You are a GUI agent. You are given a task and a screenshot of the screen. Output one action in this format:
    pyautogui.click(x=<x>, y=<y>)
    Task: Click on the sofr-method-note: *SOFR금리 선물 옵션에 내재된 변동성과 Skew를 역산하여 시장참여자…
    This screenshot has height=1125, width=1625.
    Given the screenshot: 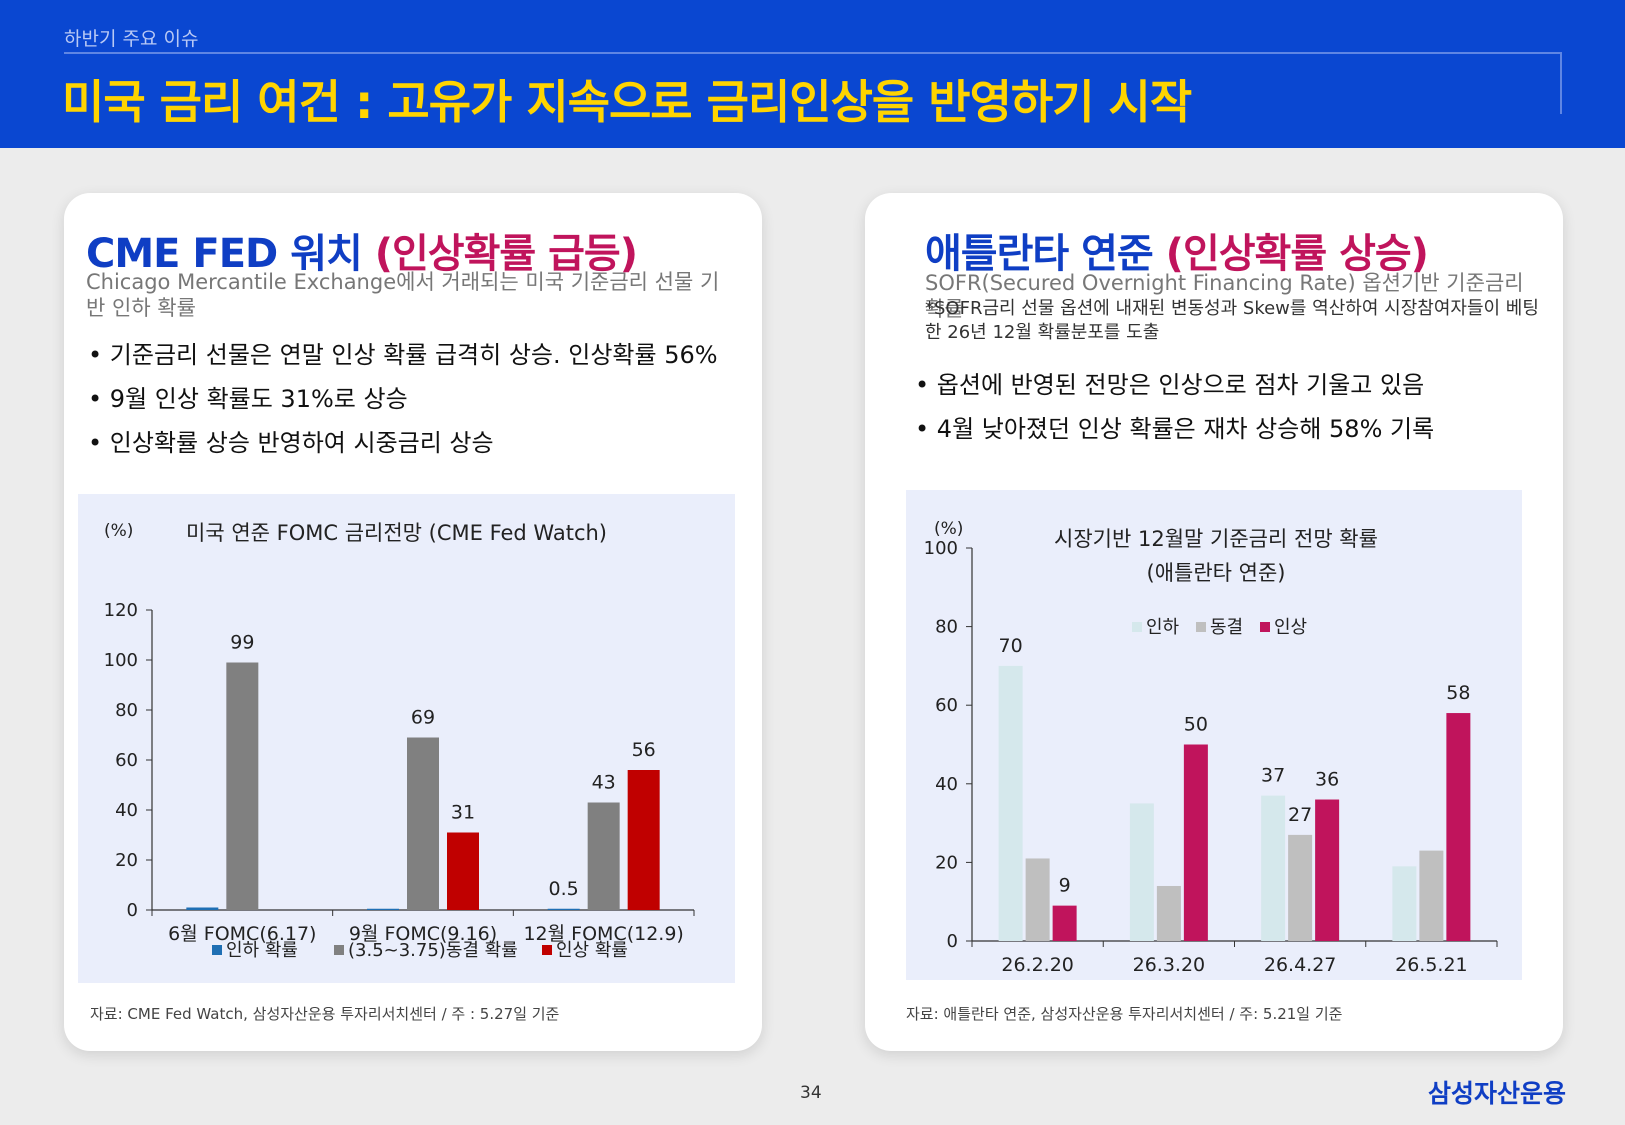 What is the action you would take?
    pyautogui.click(x=1232, y=320)
    